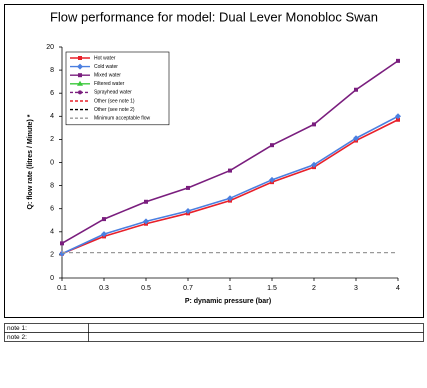  I want to click on x-tick-label: 1, so click(230, 288).